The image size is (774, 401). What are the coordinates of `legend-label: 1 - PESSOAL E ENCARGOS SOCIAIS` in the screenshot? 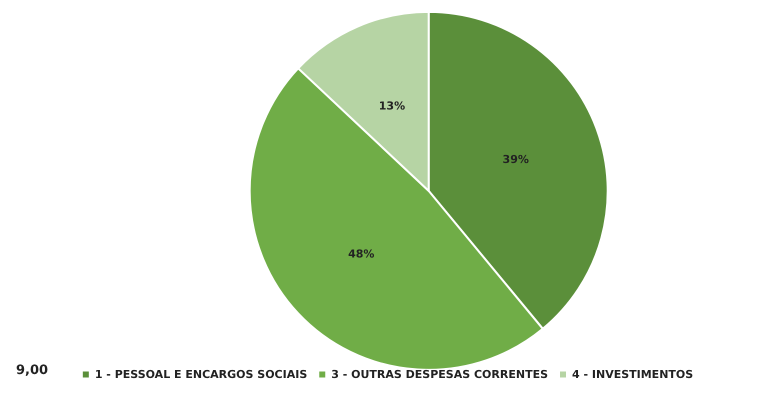 It's located at (201, 374).